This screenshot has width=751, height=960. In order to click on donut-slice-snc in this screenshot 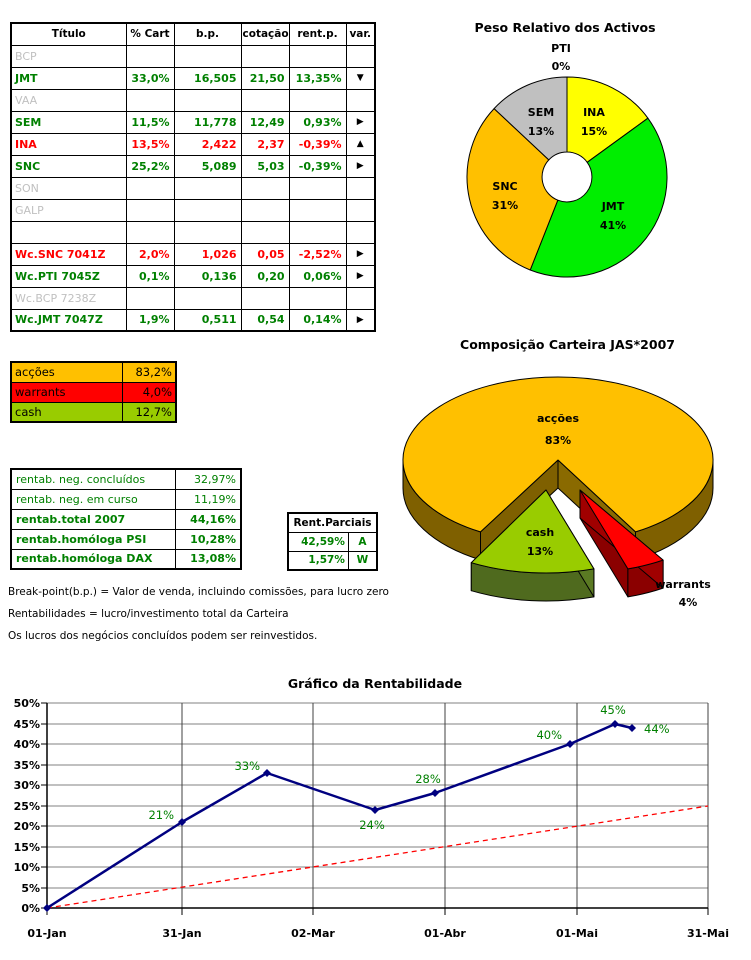, I will do `click(512, 189)`.